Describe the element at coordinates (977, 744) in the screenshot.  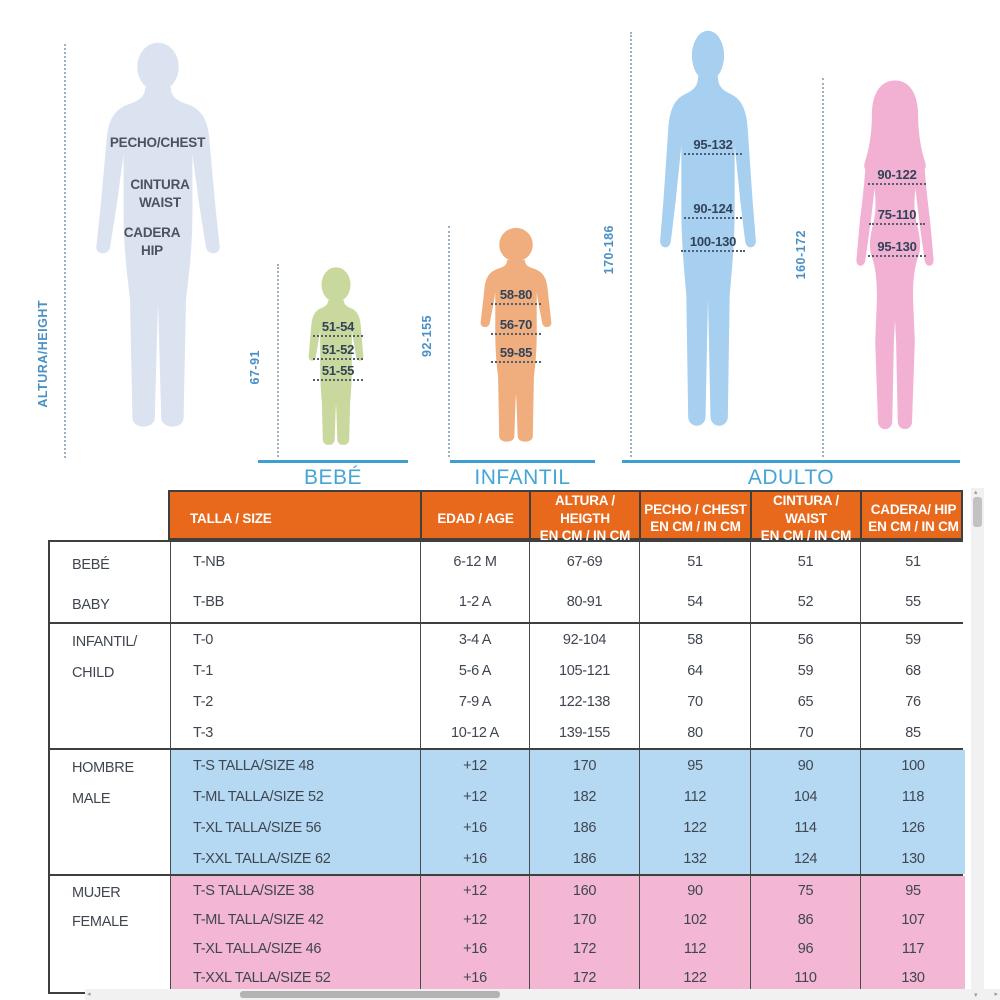
I see `vertical-scrollbar: ▴ ▾` at that location.